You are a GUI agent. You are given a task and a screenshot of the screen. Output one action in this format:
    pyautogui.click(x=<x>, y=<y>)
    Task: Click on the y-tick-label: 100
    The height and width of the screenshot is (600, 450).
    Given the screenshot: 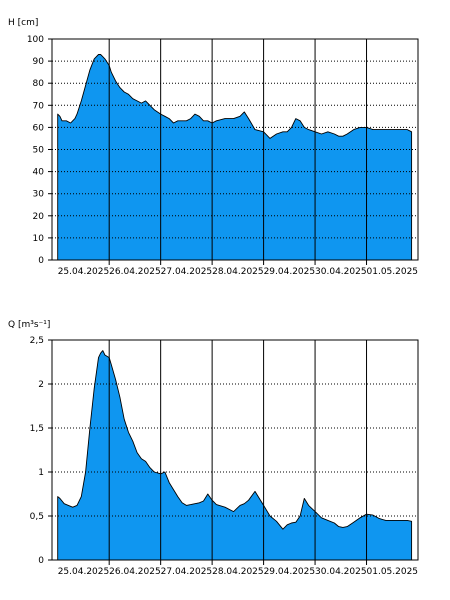 What is the action you would take?
    pyautogui.click(x=35, y=40)
    